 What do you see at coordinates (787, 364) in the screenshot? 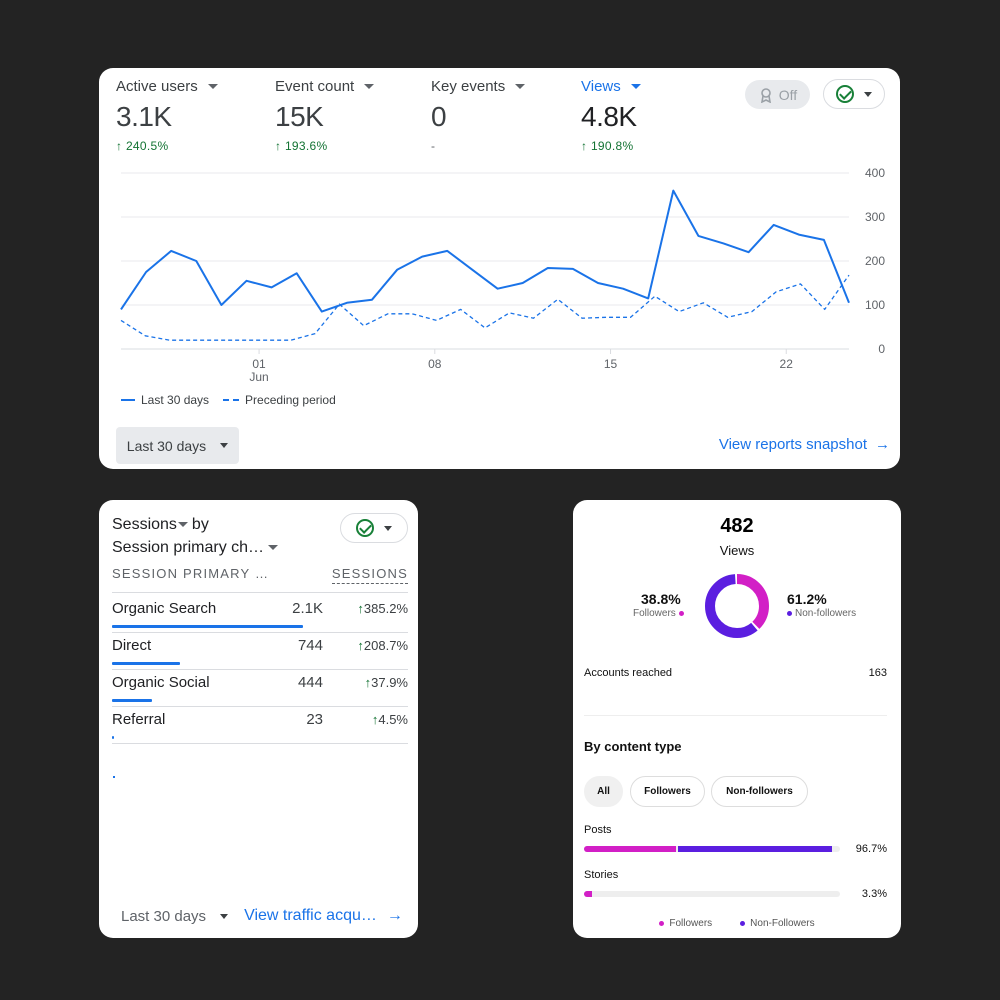
I see `x-tick-label: 22` at bounding box center [787, 364].